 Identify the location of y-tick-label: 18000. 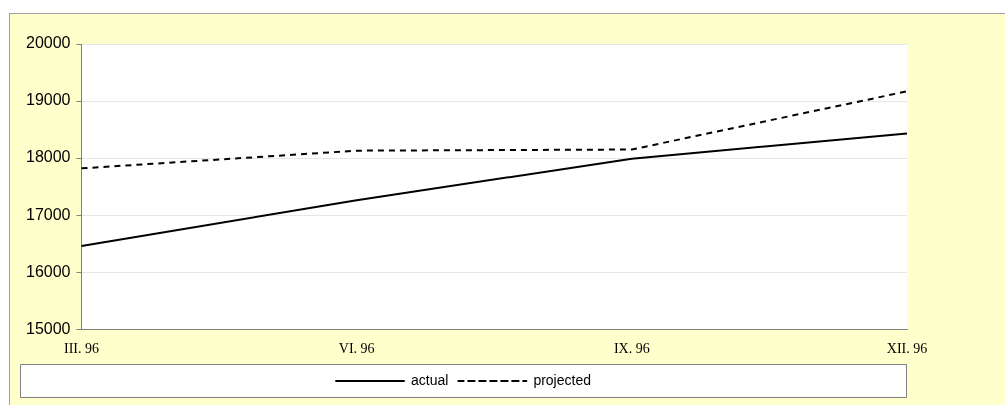
(48, 157).